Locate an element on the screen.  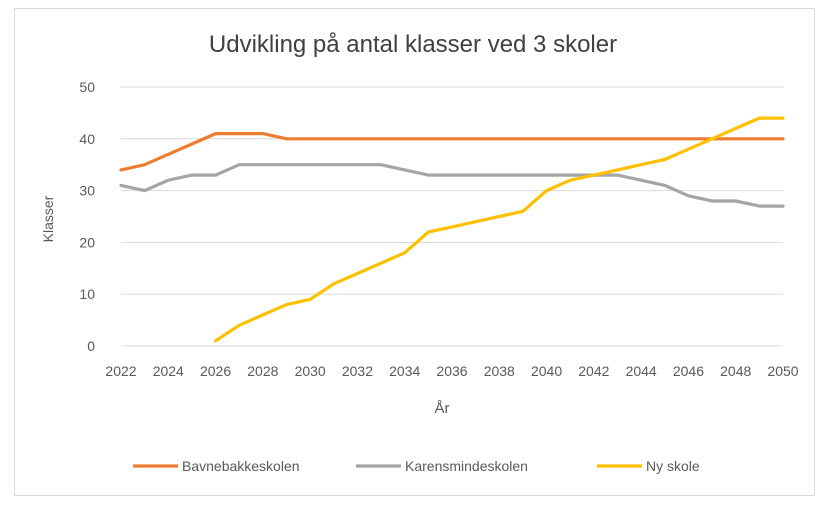
y-tick-labels: 0 10 20 30 40 50 is located at coordinates (87, 216).